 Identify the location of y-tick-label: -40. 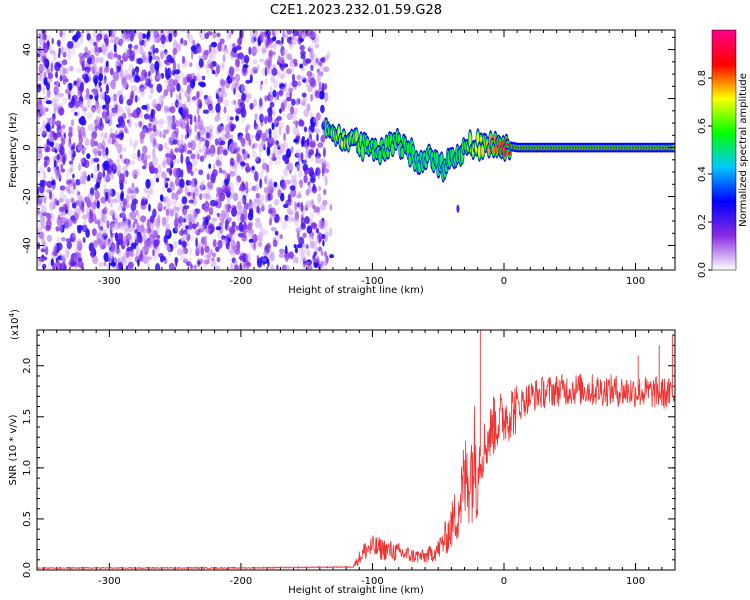
(27, 245).